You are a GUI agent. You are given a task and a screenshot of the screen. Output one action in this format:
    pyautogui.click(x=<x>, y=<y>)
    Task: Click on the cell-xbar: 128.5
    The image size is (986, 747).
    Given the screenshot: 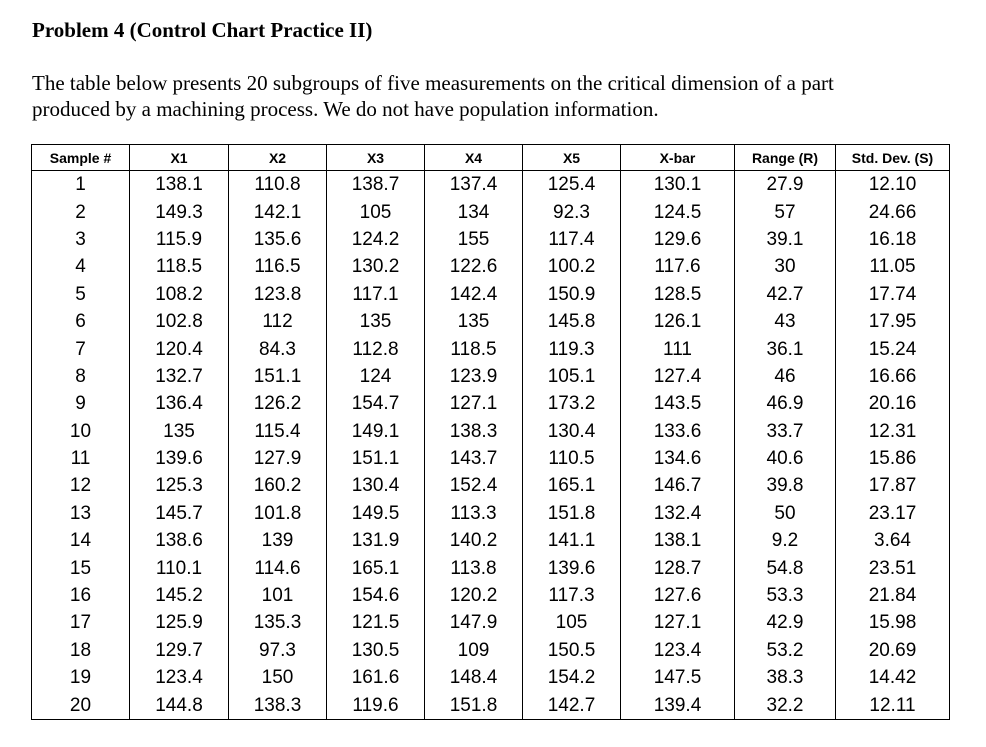 What is the action you would take?
    pyautogui.click(x=677, y=294)
    